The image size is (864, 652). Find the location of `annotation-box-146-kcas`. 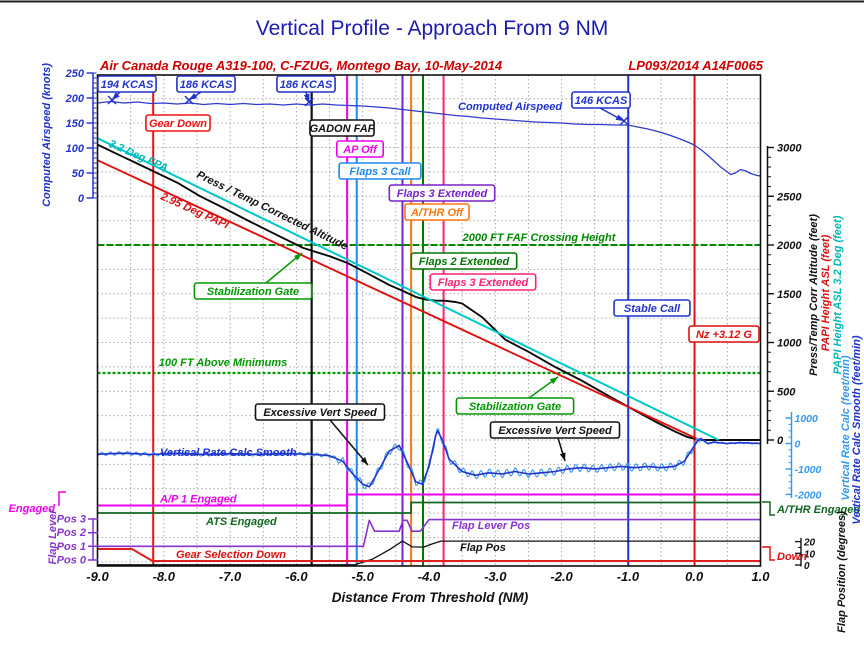

annotation-box-146-kcas is located at coordinates (601, 100).